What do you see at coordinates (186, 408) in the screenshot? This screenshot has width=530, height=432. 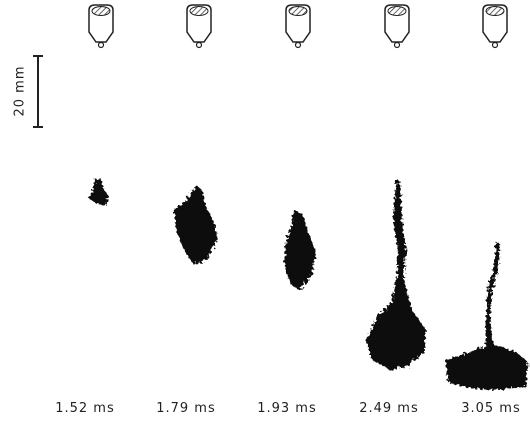 I see `time-label: 1.79 ms` at bounding box center [186, 408].